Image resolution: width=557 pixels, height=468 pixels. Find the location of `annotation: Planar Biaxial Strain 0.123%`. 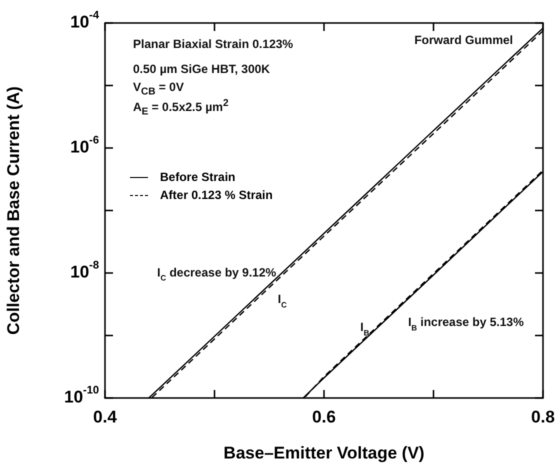

annotation: Planar Biaxial Strain 0.123% is located at coordinates (213, 44).